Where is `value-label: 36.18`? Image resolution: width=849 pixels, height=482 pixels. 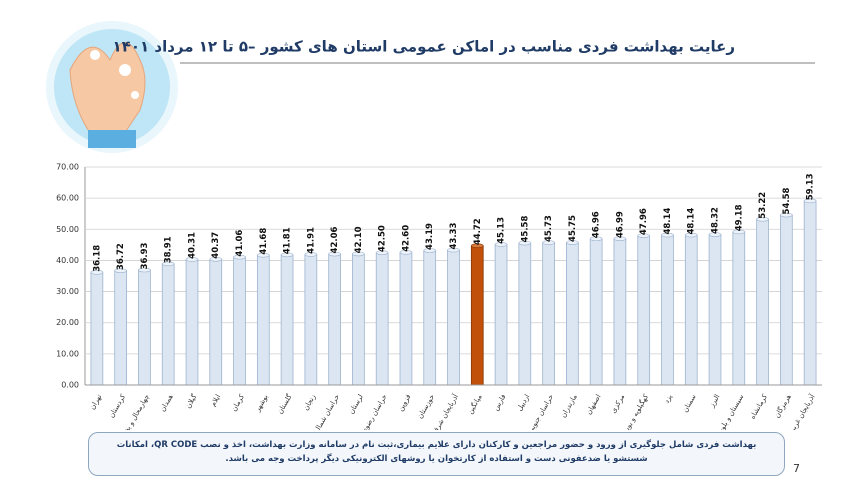 value-label: 36.18 is located at coordinates (97, 258).